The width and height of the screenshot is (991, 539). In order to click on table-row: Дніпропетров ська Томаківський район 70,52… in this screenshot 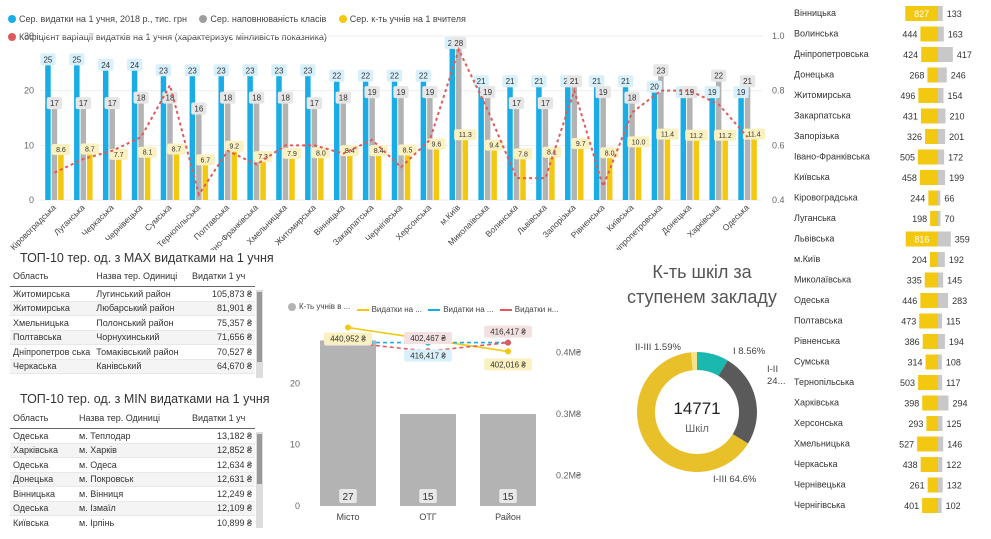, I will do `click(132, 352)`.